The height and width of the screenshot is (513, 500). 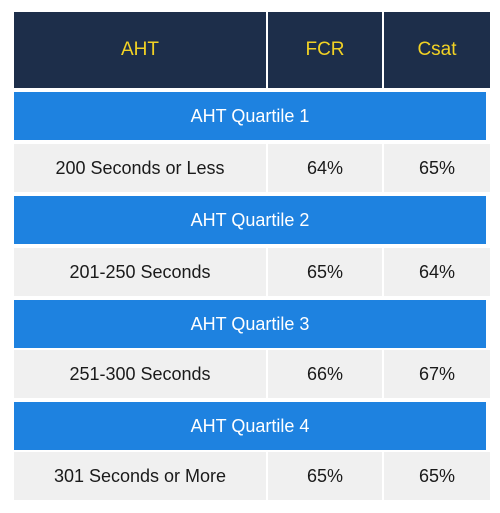 I want to click on fcr-cell: 64%, so click(x=325, y=168).